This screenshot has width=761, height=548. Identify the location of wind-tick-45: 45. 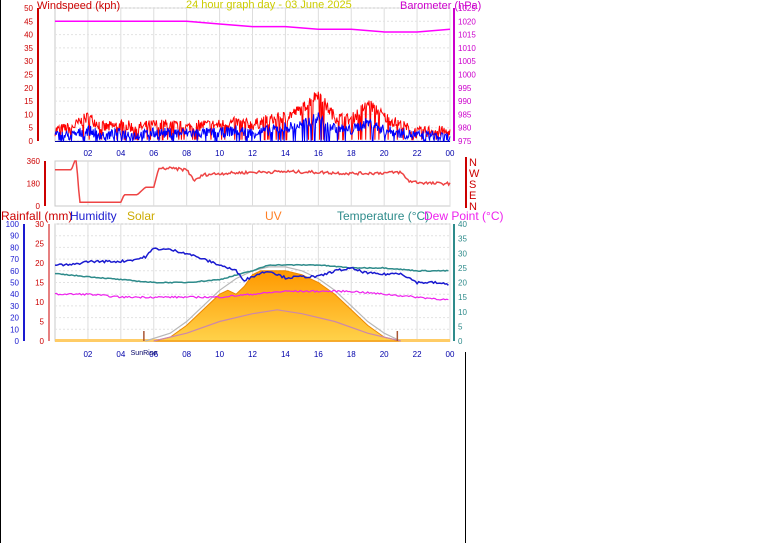
(28, 21).